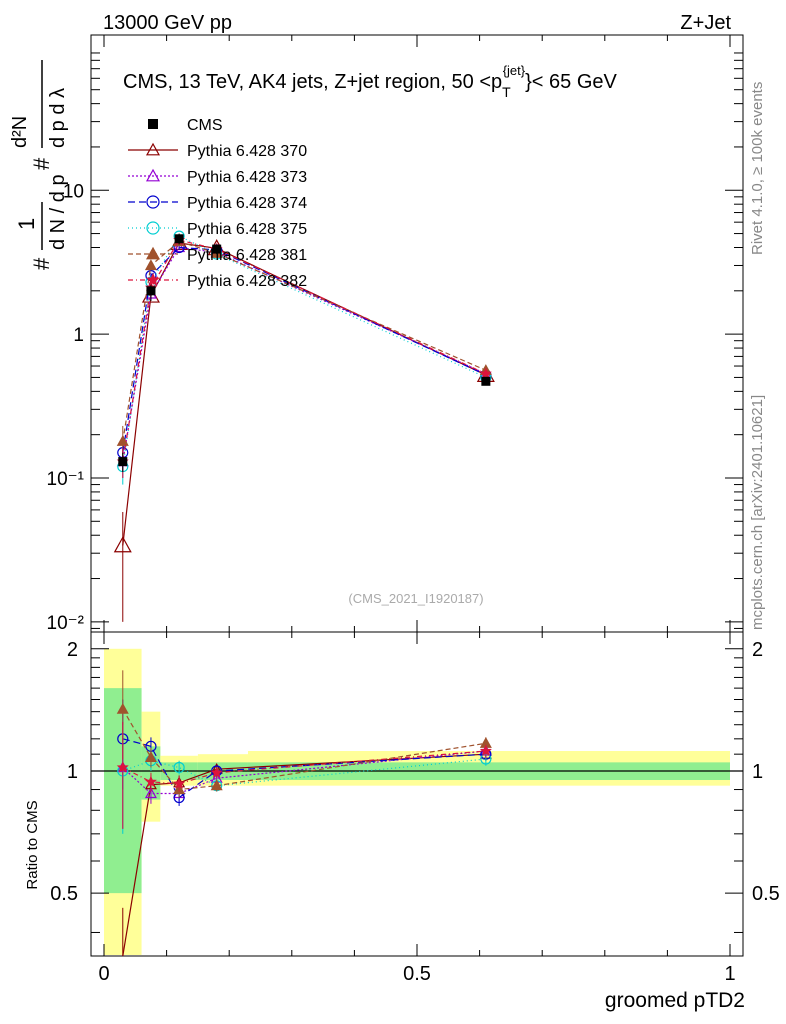 The height and width of the screenshot is (1024, 786). What do you see at coordinates (247, 281) in the screenshot?
I see `legend-label: Pythia 6.428 382` at bounding box center [247, 281].